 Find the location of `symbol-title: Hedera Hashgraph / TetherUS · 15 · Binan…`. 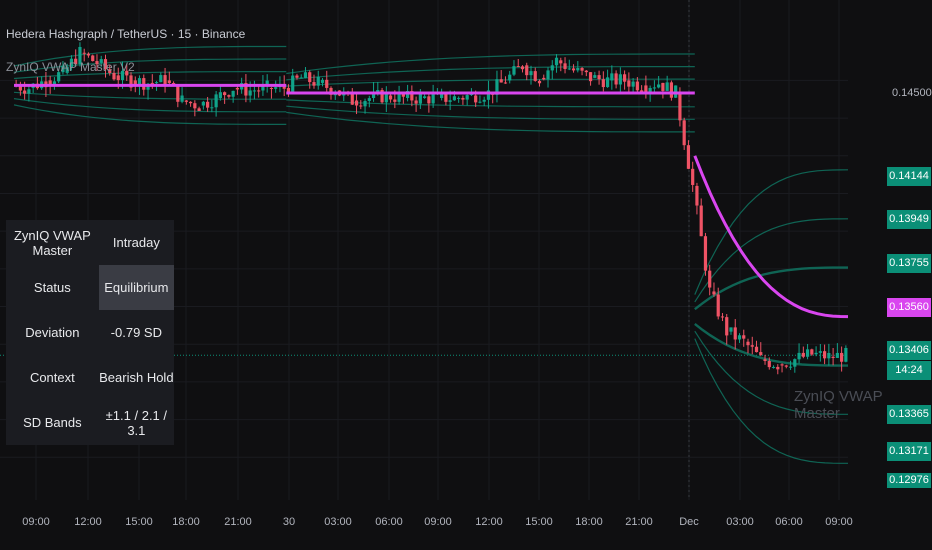

symbol-title: Hedera Hashgraph / TetherUS · 15 · Binan… is located at coordinates (126, 34).